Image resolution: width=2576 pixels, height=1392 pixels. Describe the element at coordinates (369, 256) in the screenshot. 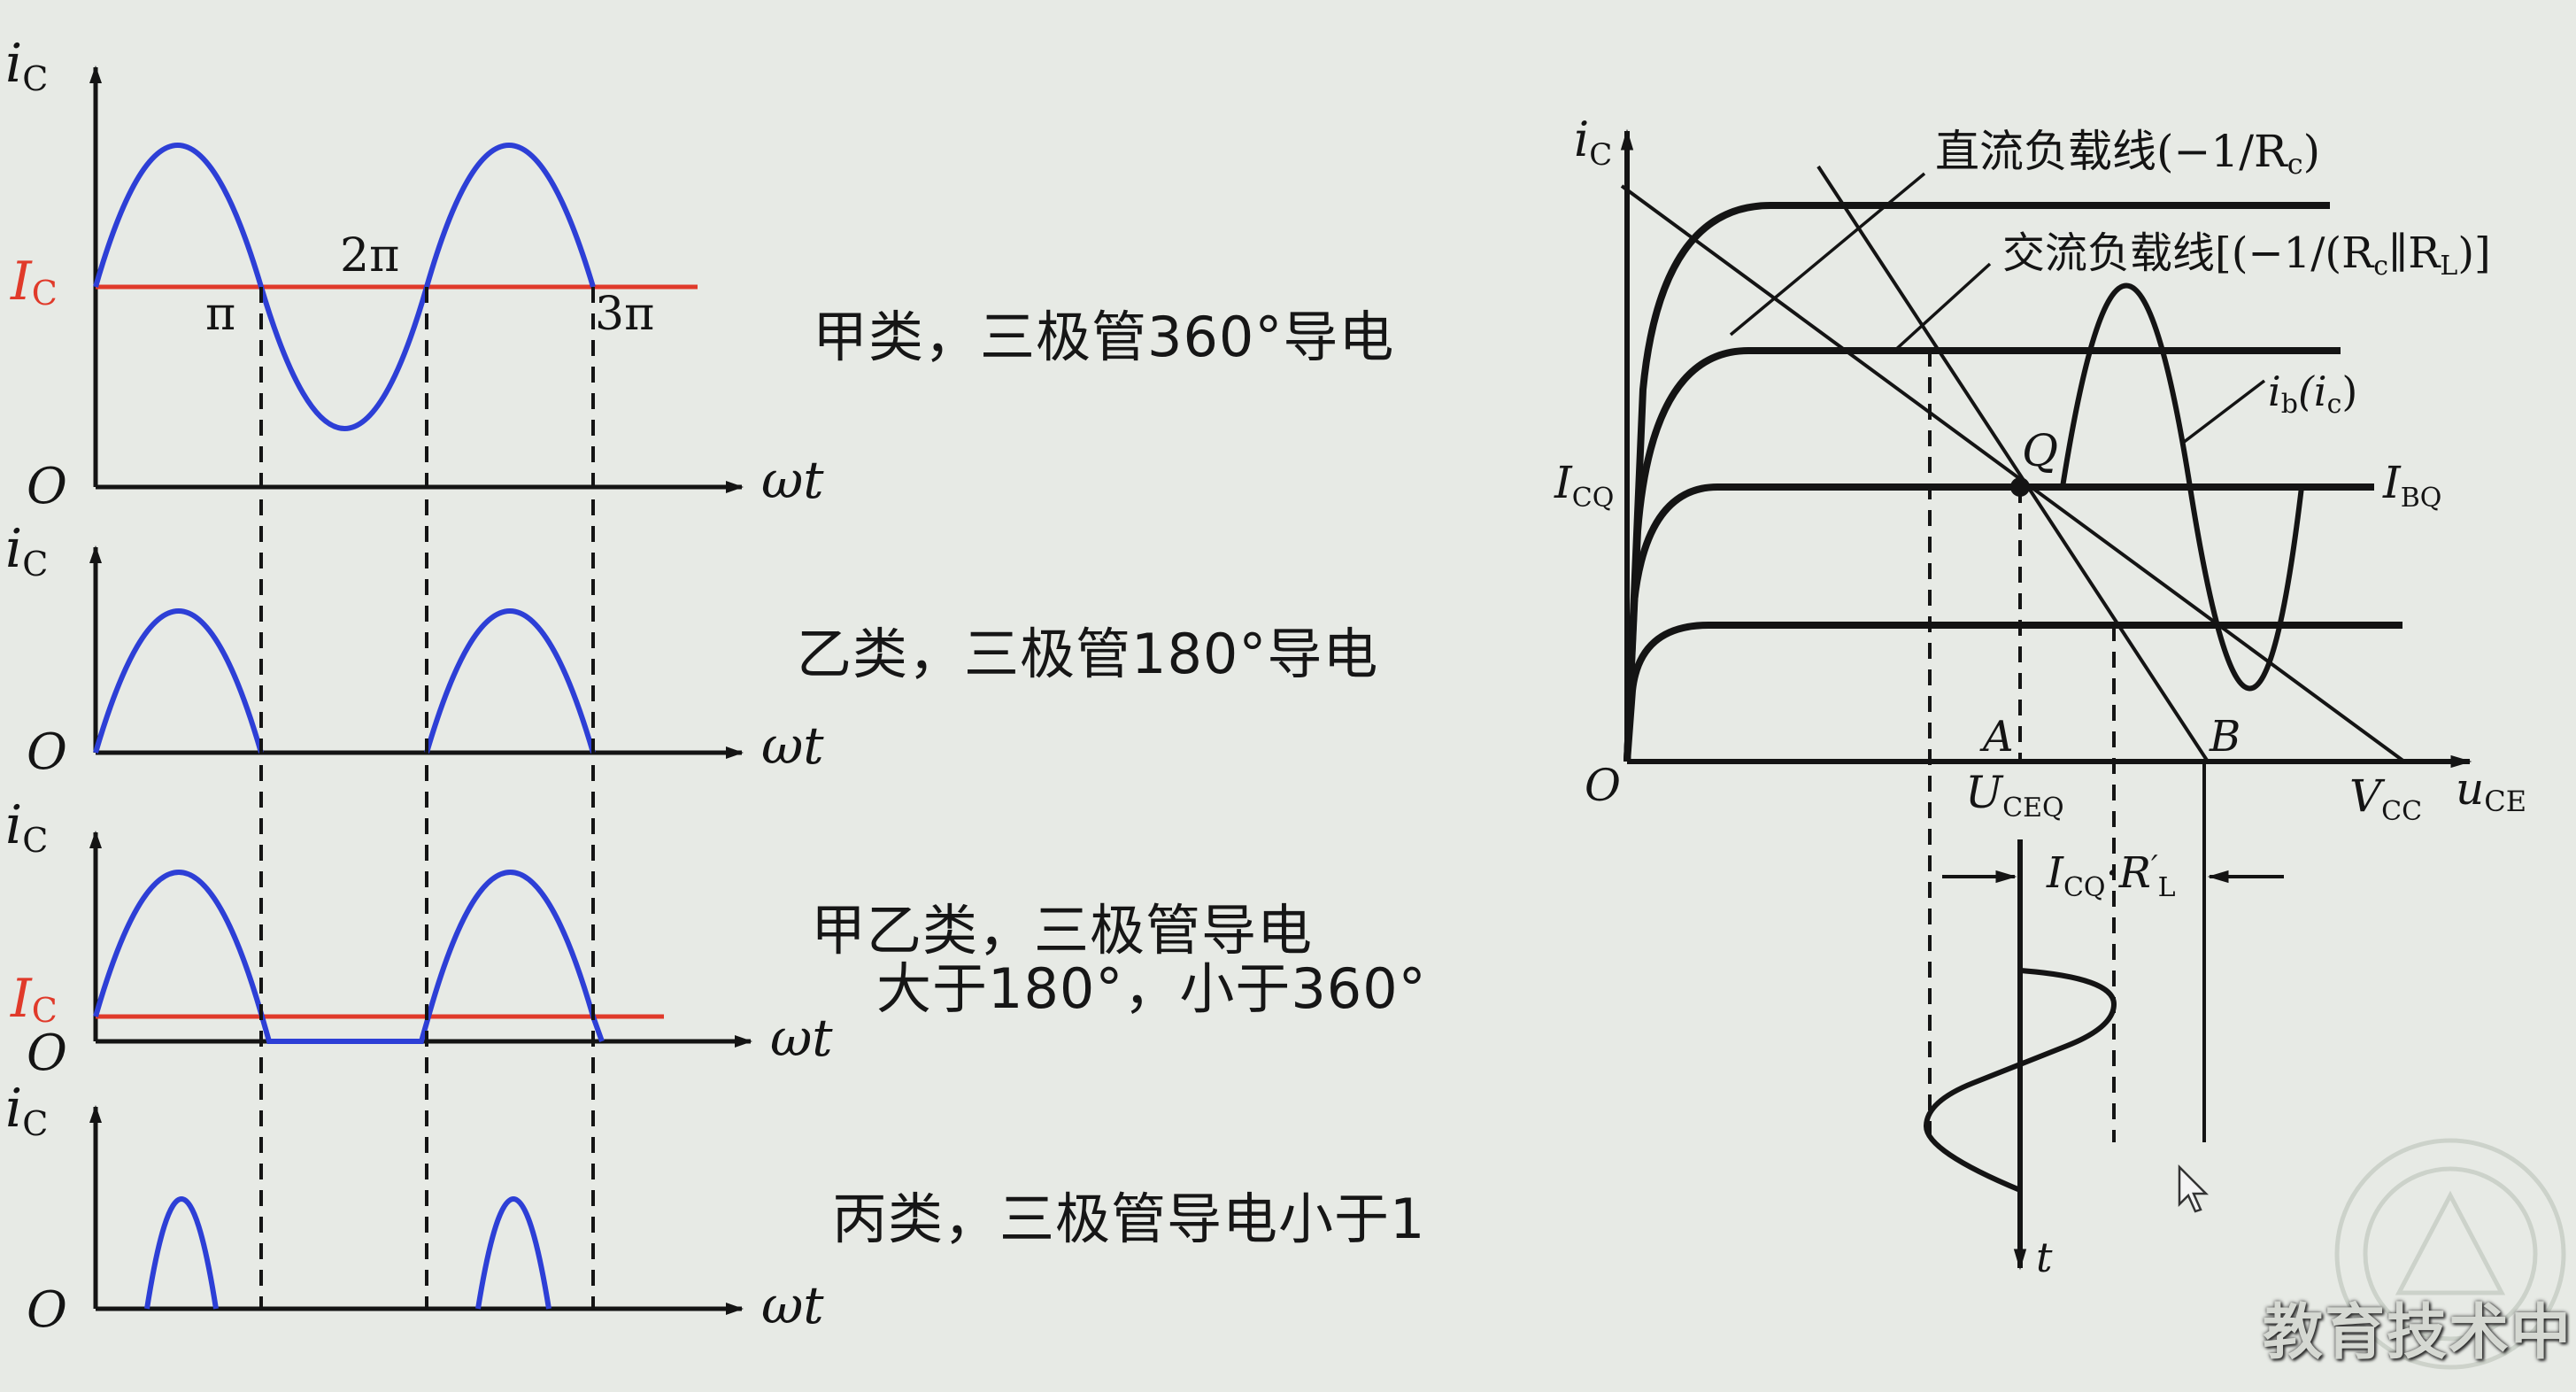

I see `tick-2pi: 2π` at that location.